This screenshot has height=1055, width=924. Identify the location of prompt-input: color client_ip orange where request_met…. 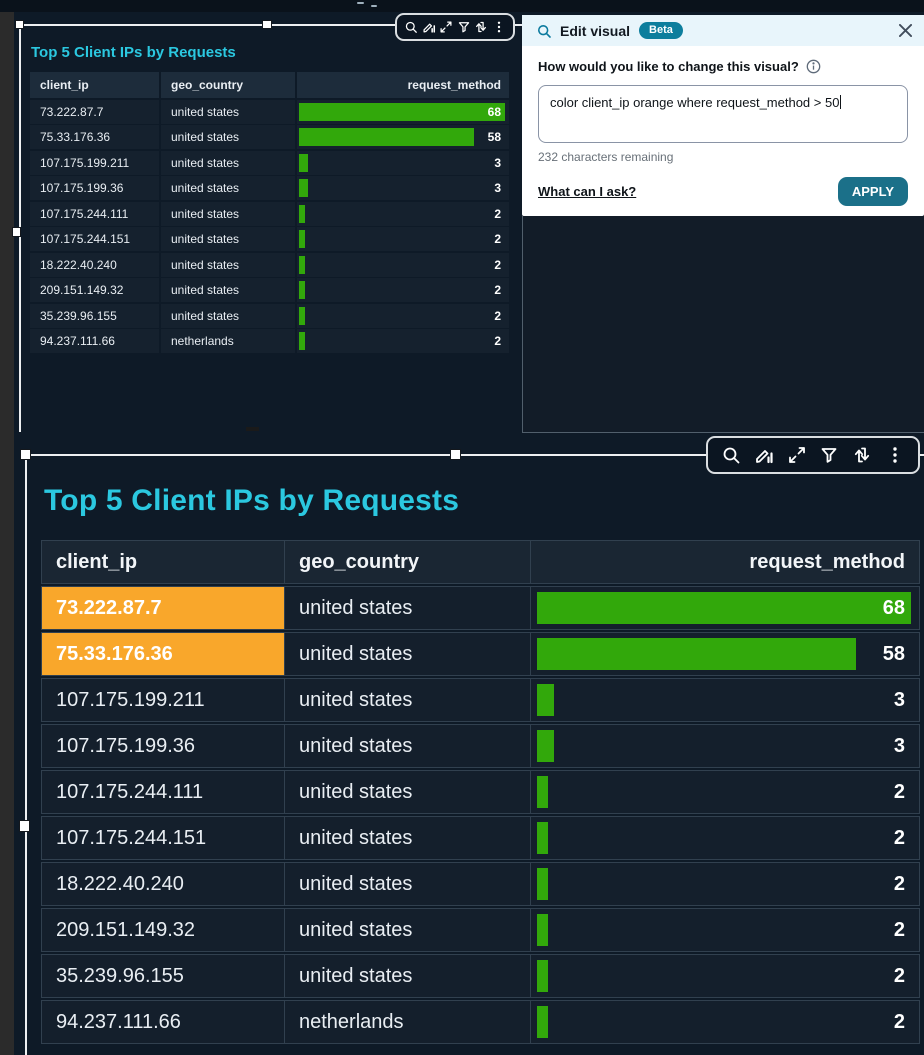
(723, 114).